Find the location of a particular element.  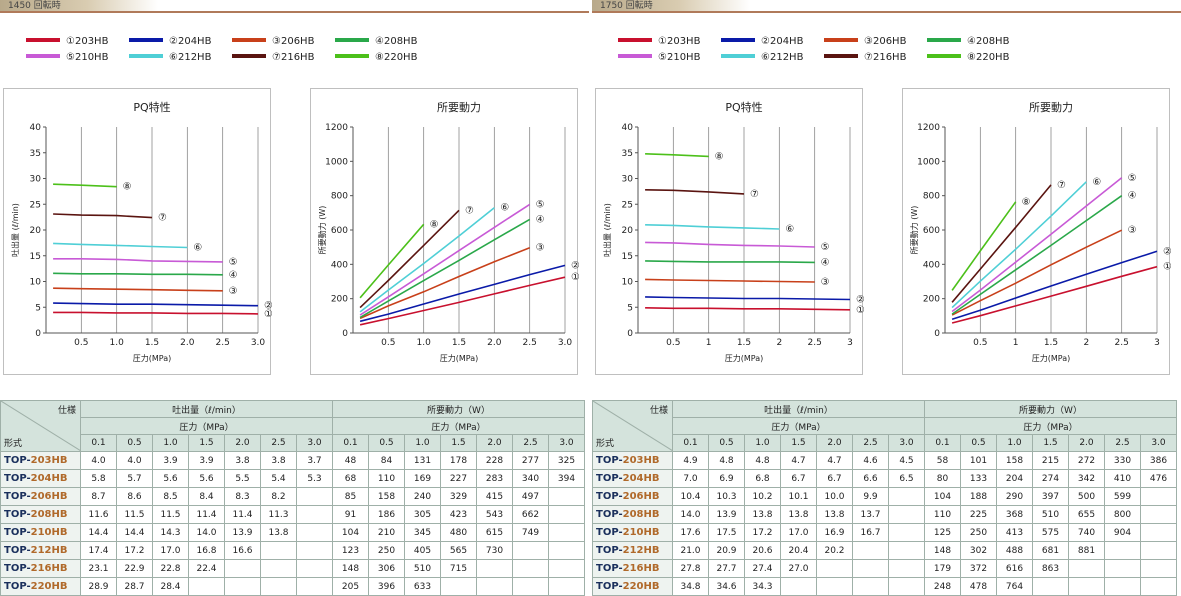

flow-cell: 16.6 is located at coordinates (242, 550).